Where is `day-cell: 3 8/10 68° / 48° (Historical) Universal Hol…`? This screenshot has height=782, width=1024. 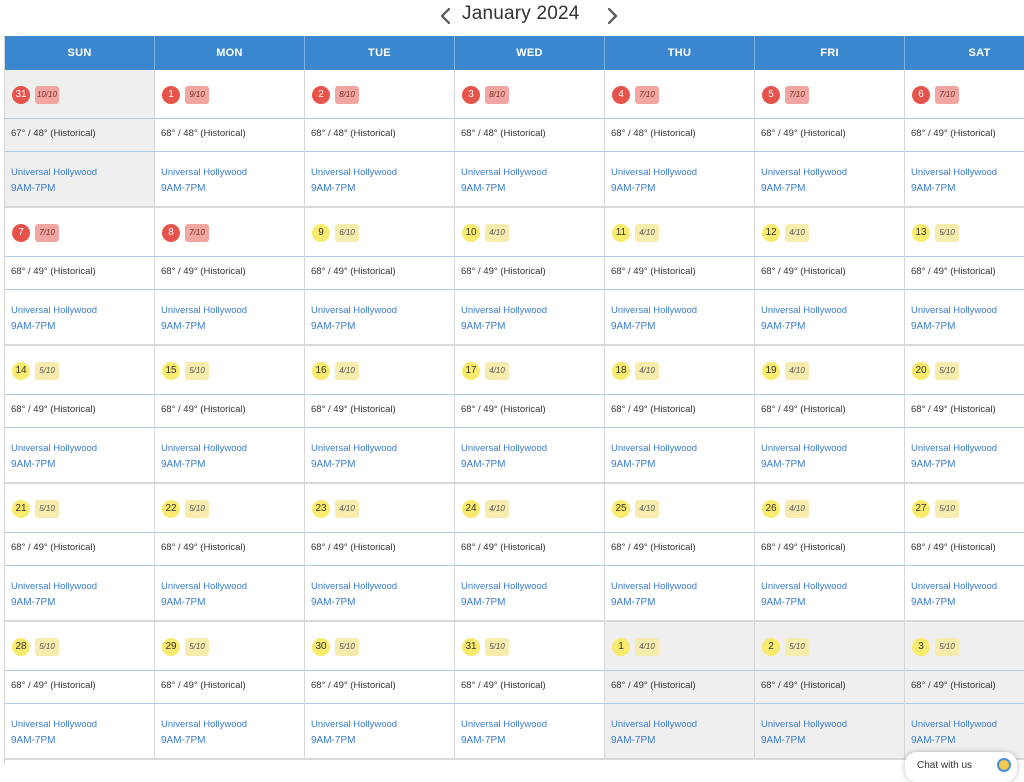 day-cell: 3 8/10 68° / 48° (Historical) Universal Hol… is located at coordinates (530, 138).